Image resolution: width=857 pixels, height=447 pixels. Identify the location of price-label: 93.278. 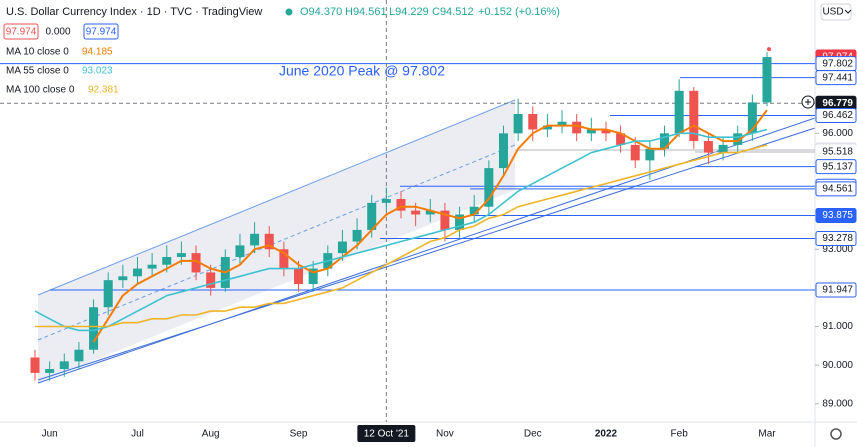
(837, 238).